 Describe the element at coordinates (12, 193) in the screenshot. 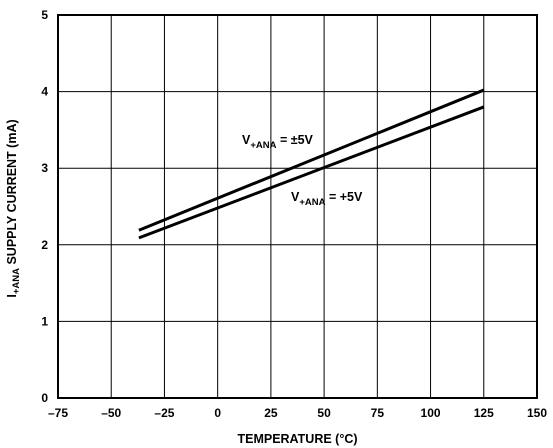

I see `y-axis-label-rest: SUPPLY CURRENT (mA)` at that location.